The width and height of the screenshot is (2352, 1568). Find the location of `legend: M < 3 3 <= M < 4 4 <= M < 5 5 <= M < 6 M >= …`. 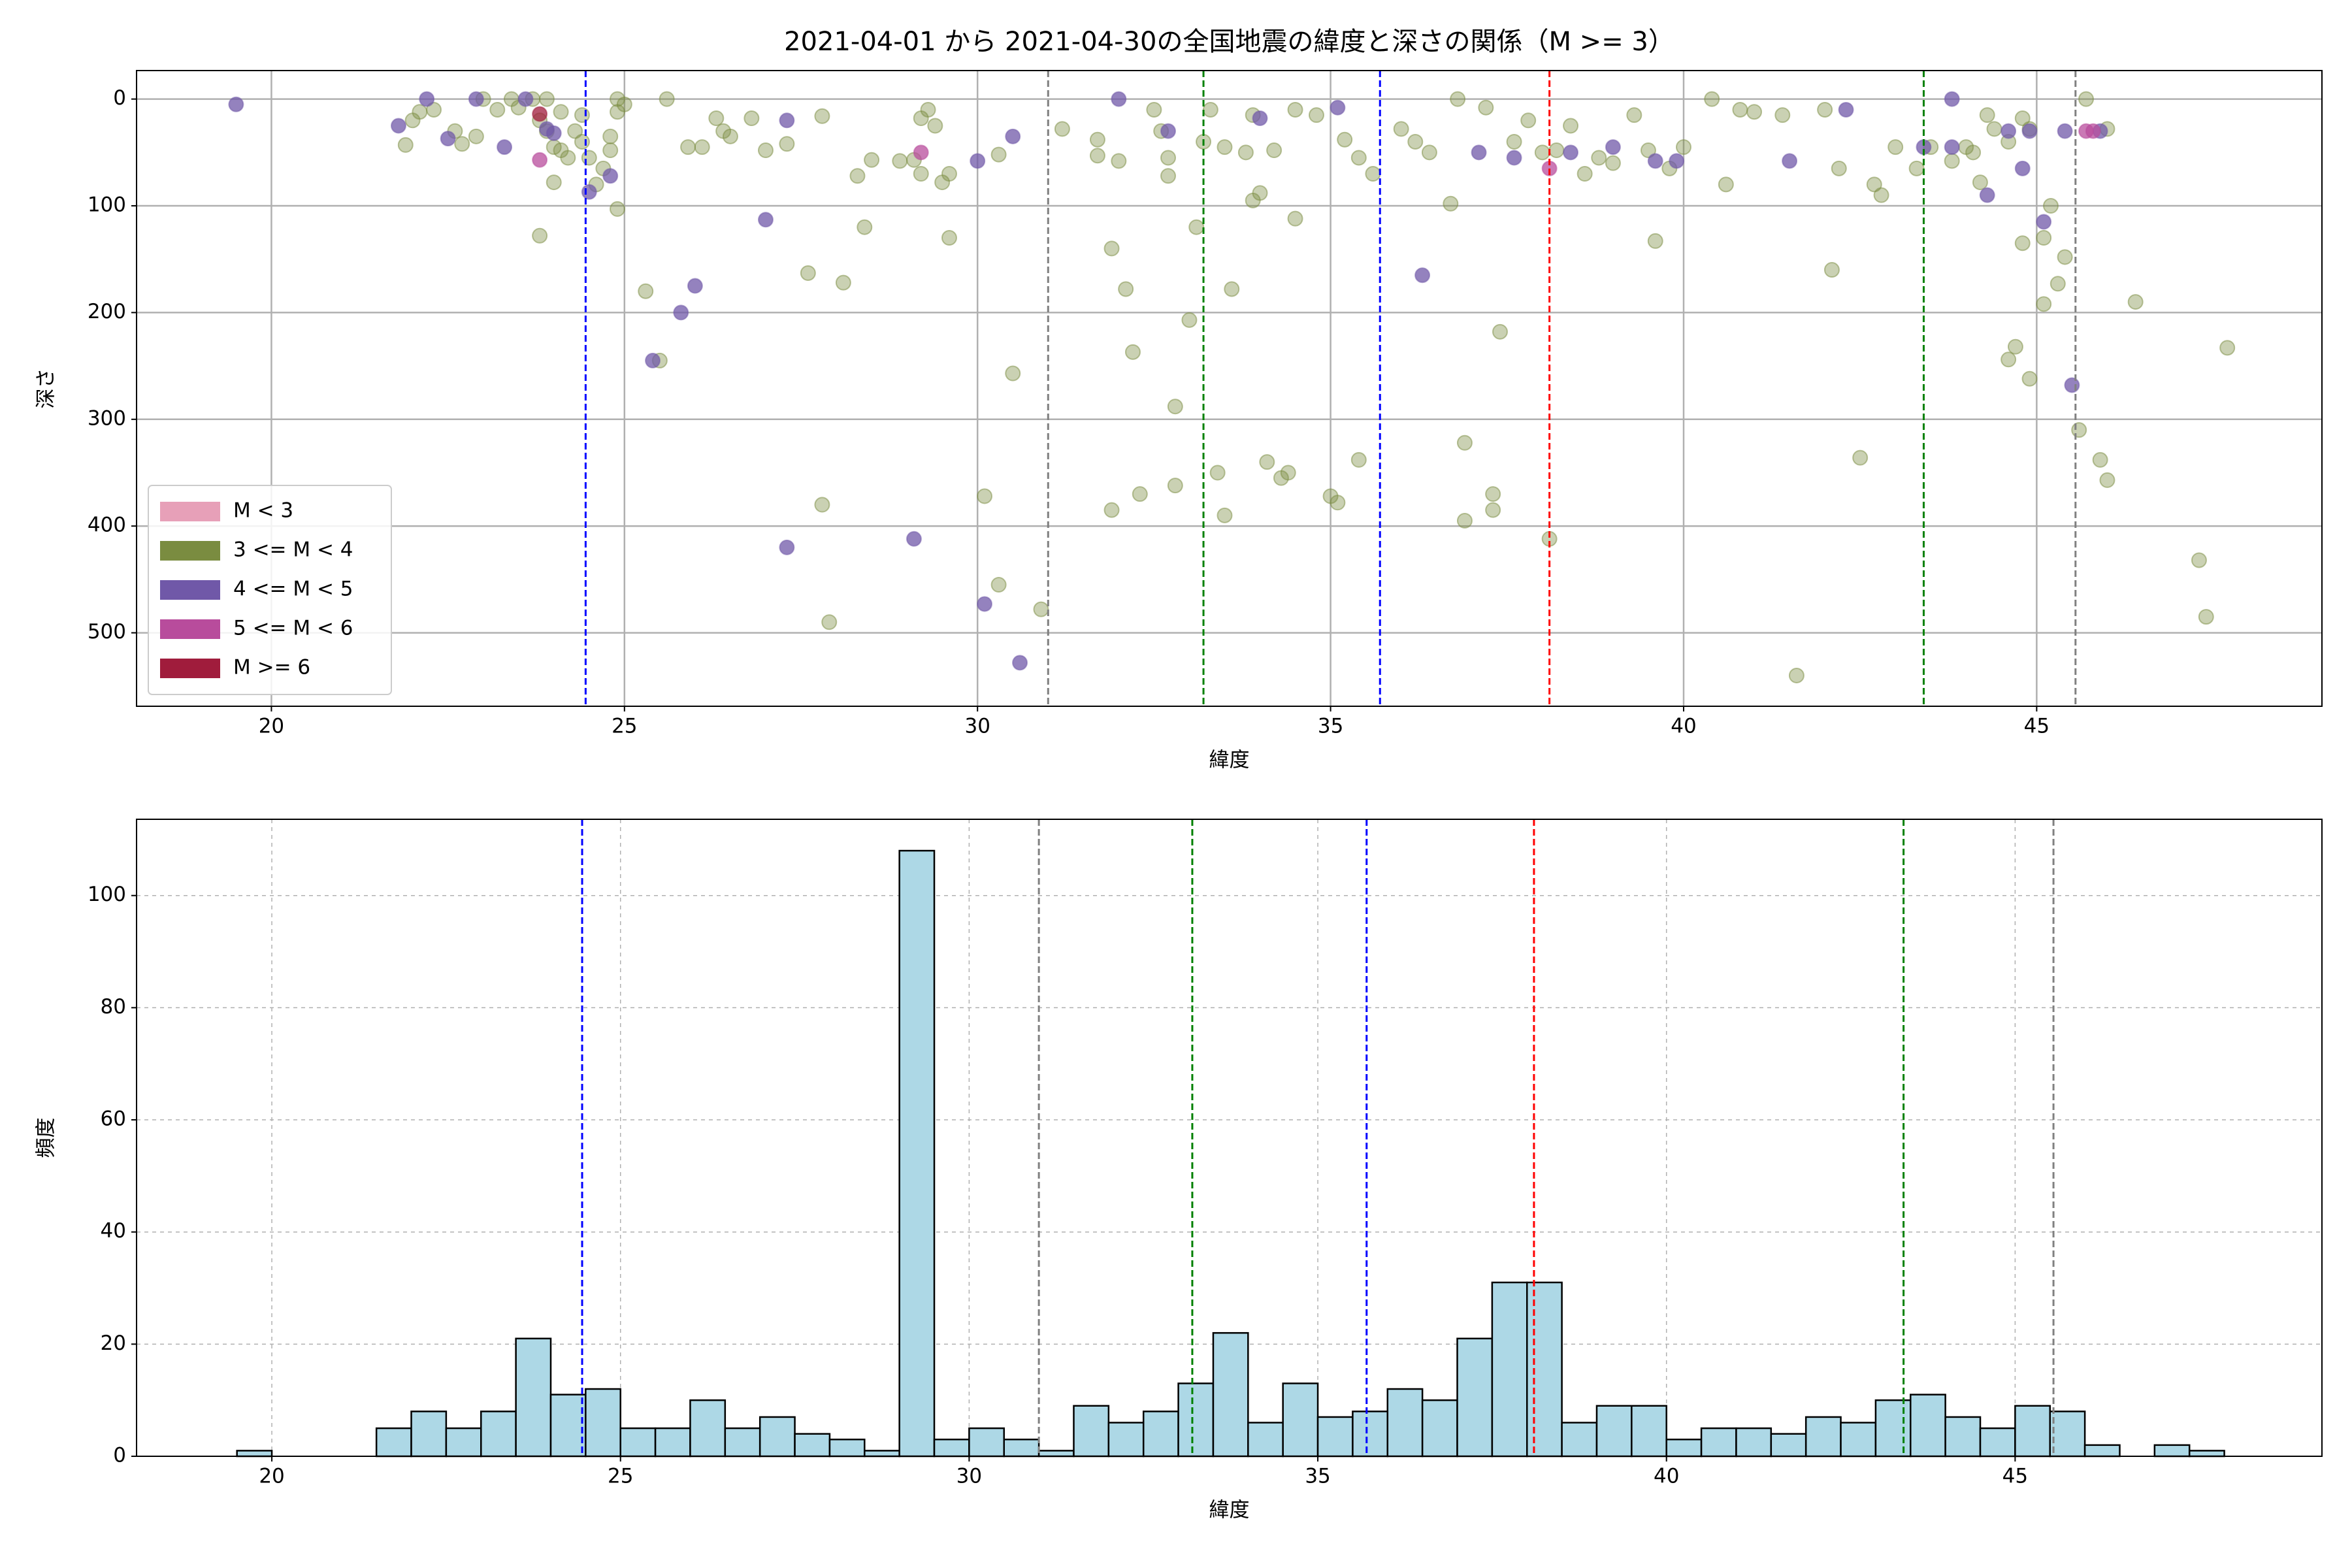

legend: M < 3 3 <= M < 4 4 <= M < 5 5 <= M < 6 M >= … is located at coordinates (270, 590).